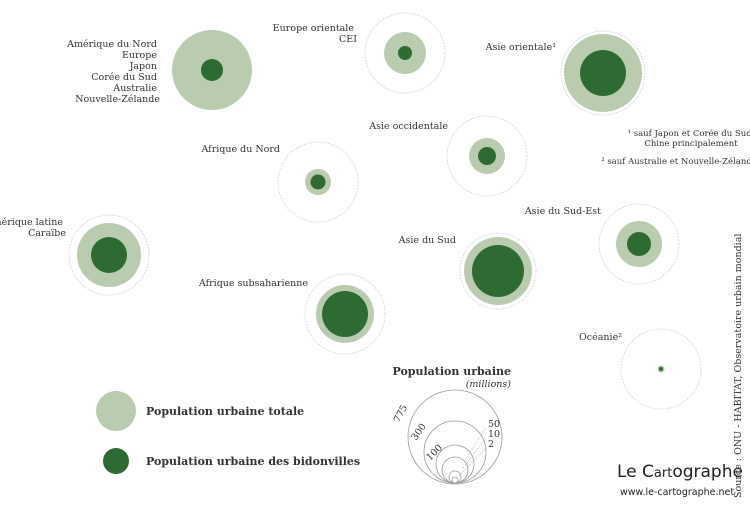 The height and width of the screenshot is (506, 750). I want to click on brand-url: www.le-cartographe.net, so click(677, 492).